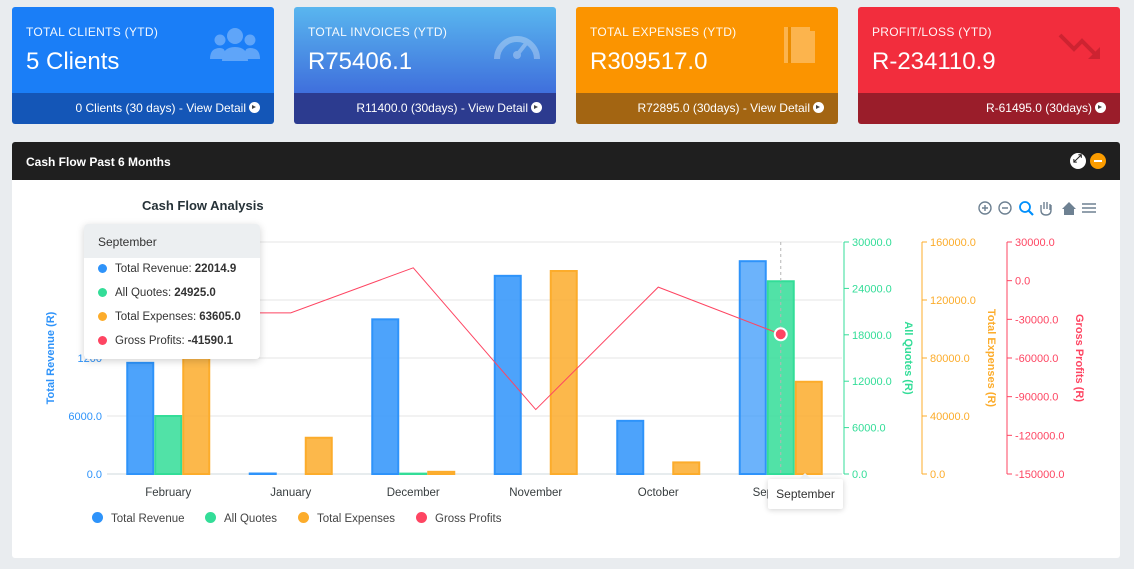 The image size is (1134, 569). Describe the element at coordinates (1040, 475) in the screenshot. I see `y-tick-profits: -150000.0` at that location.